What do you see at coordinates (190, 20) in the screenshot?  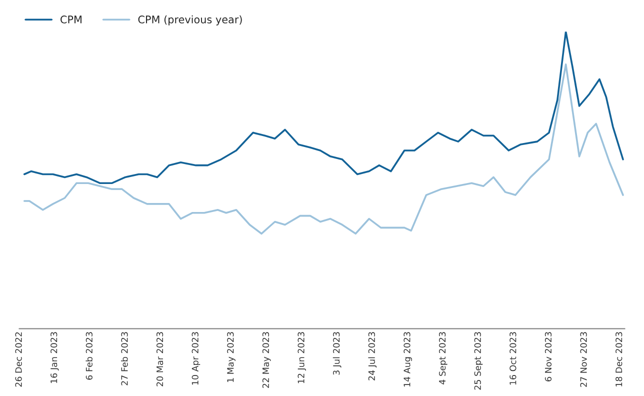 I see `legend-label: CPM (previous year)` at bounding box center [190, 20].